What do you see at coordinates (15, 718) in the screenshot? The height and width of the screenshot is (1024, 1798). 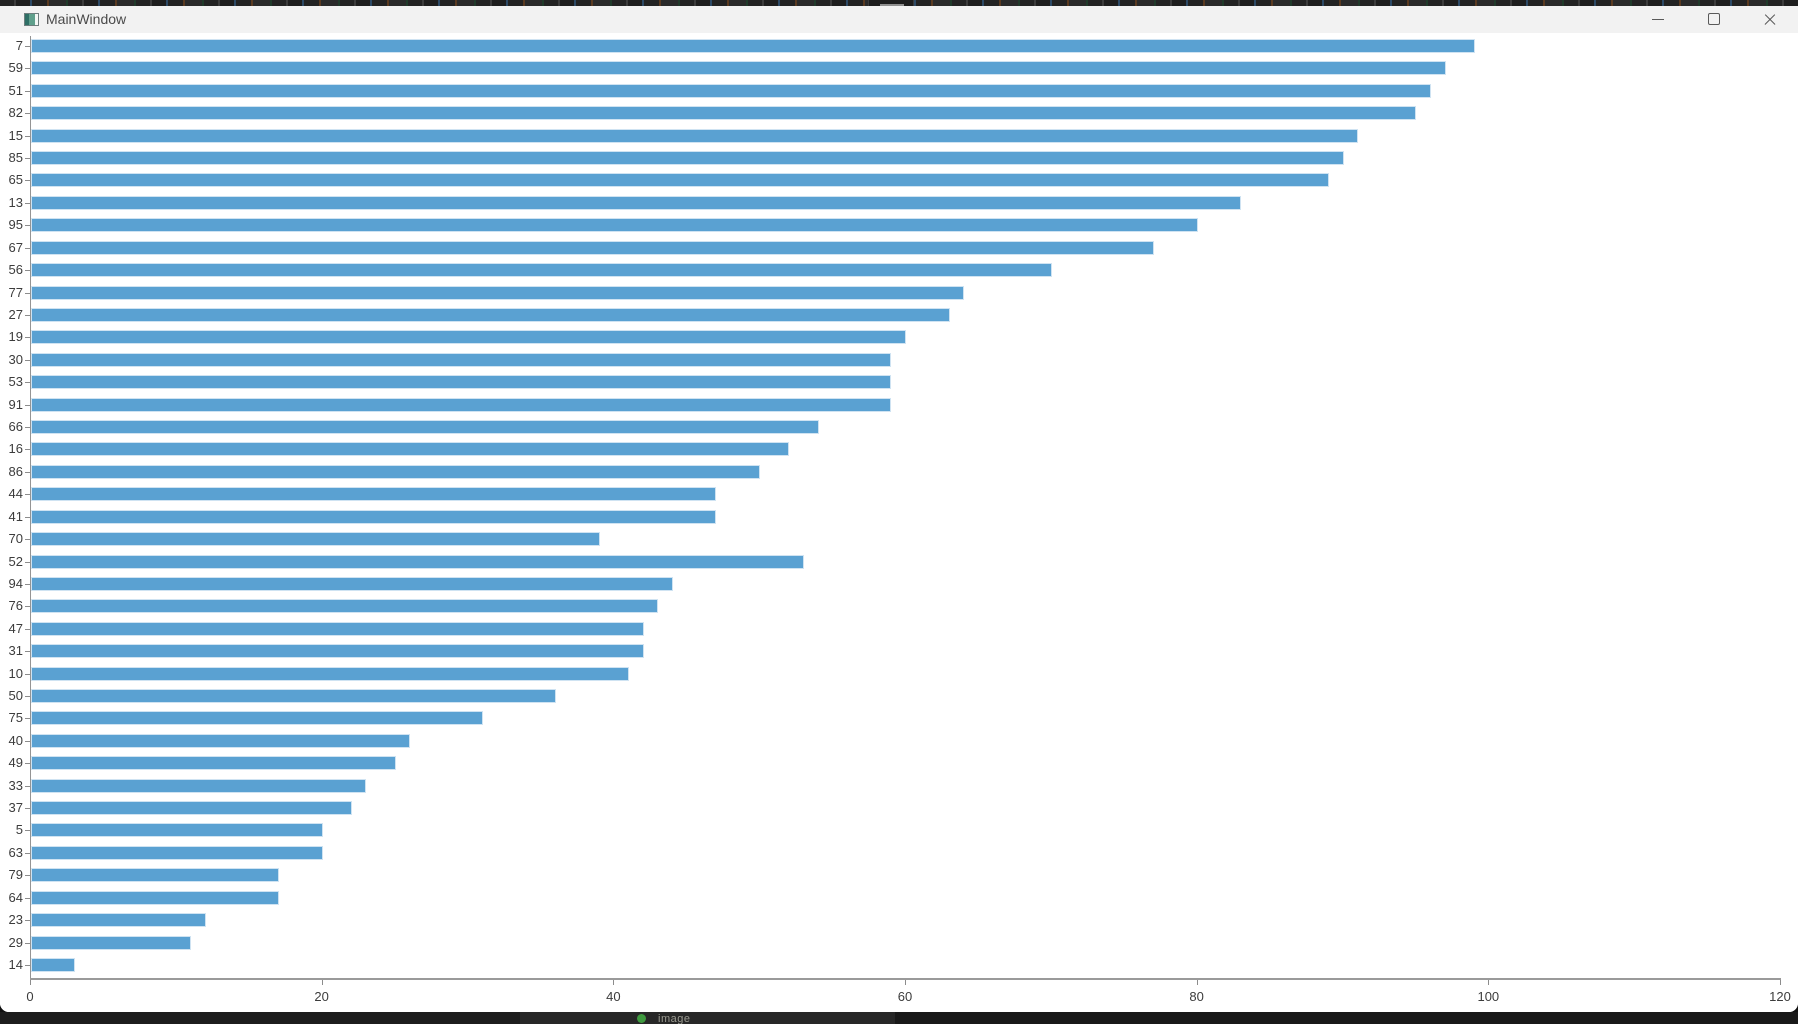 I see `y-tick-label: 75` at bounding box center [15, 718].